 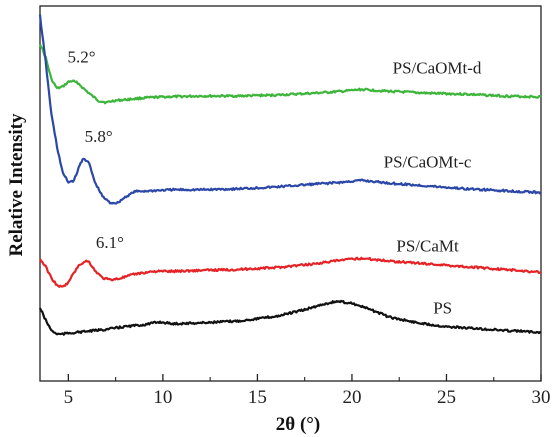 I want to click on peak-annotation: 5.2°, so click(x=82, y=56).